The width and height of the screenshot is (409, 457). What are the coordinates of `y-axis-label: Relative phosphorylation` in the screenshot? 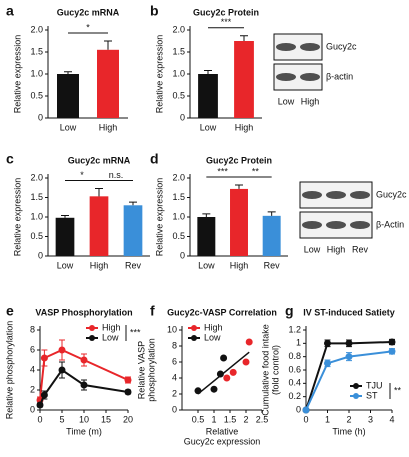 It's located at (9, 370).